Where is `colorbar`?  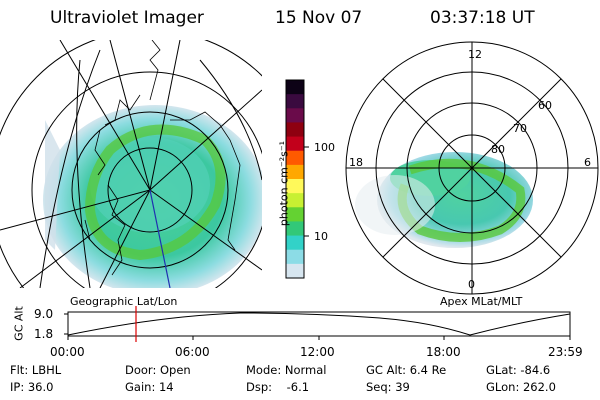 colorbar is located at coordinates (295, 179).